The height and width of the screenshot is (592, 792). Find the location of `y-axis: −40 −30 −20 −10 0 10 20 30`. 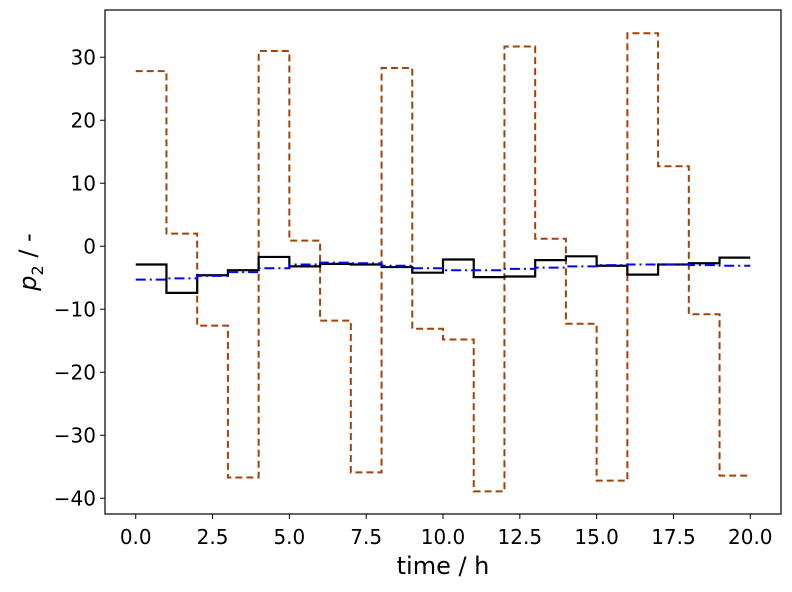

y-axis: −40 −30 −20 −10 0 10 20 30 is located at coordinates (79, 277).